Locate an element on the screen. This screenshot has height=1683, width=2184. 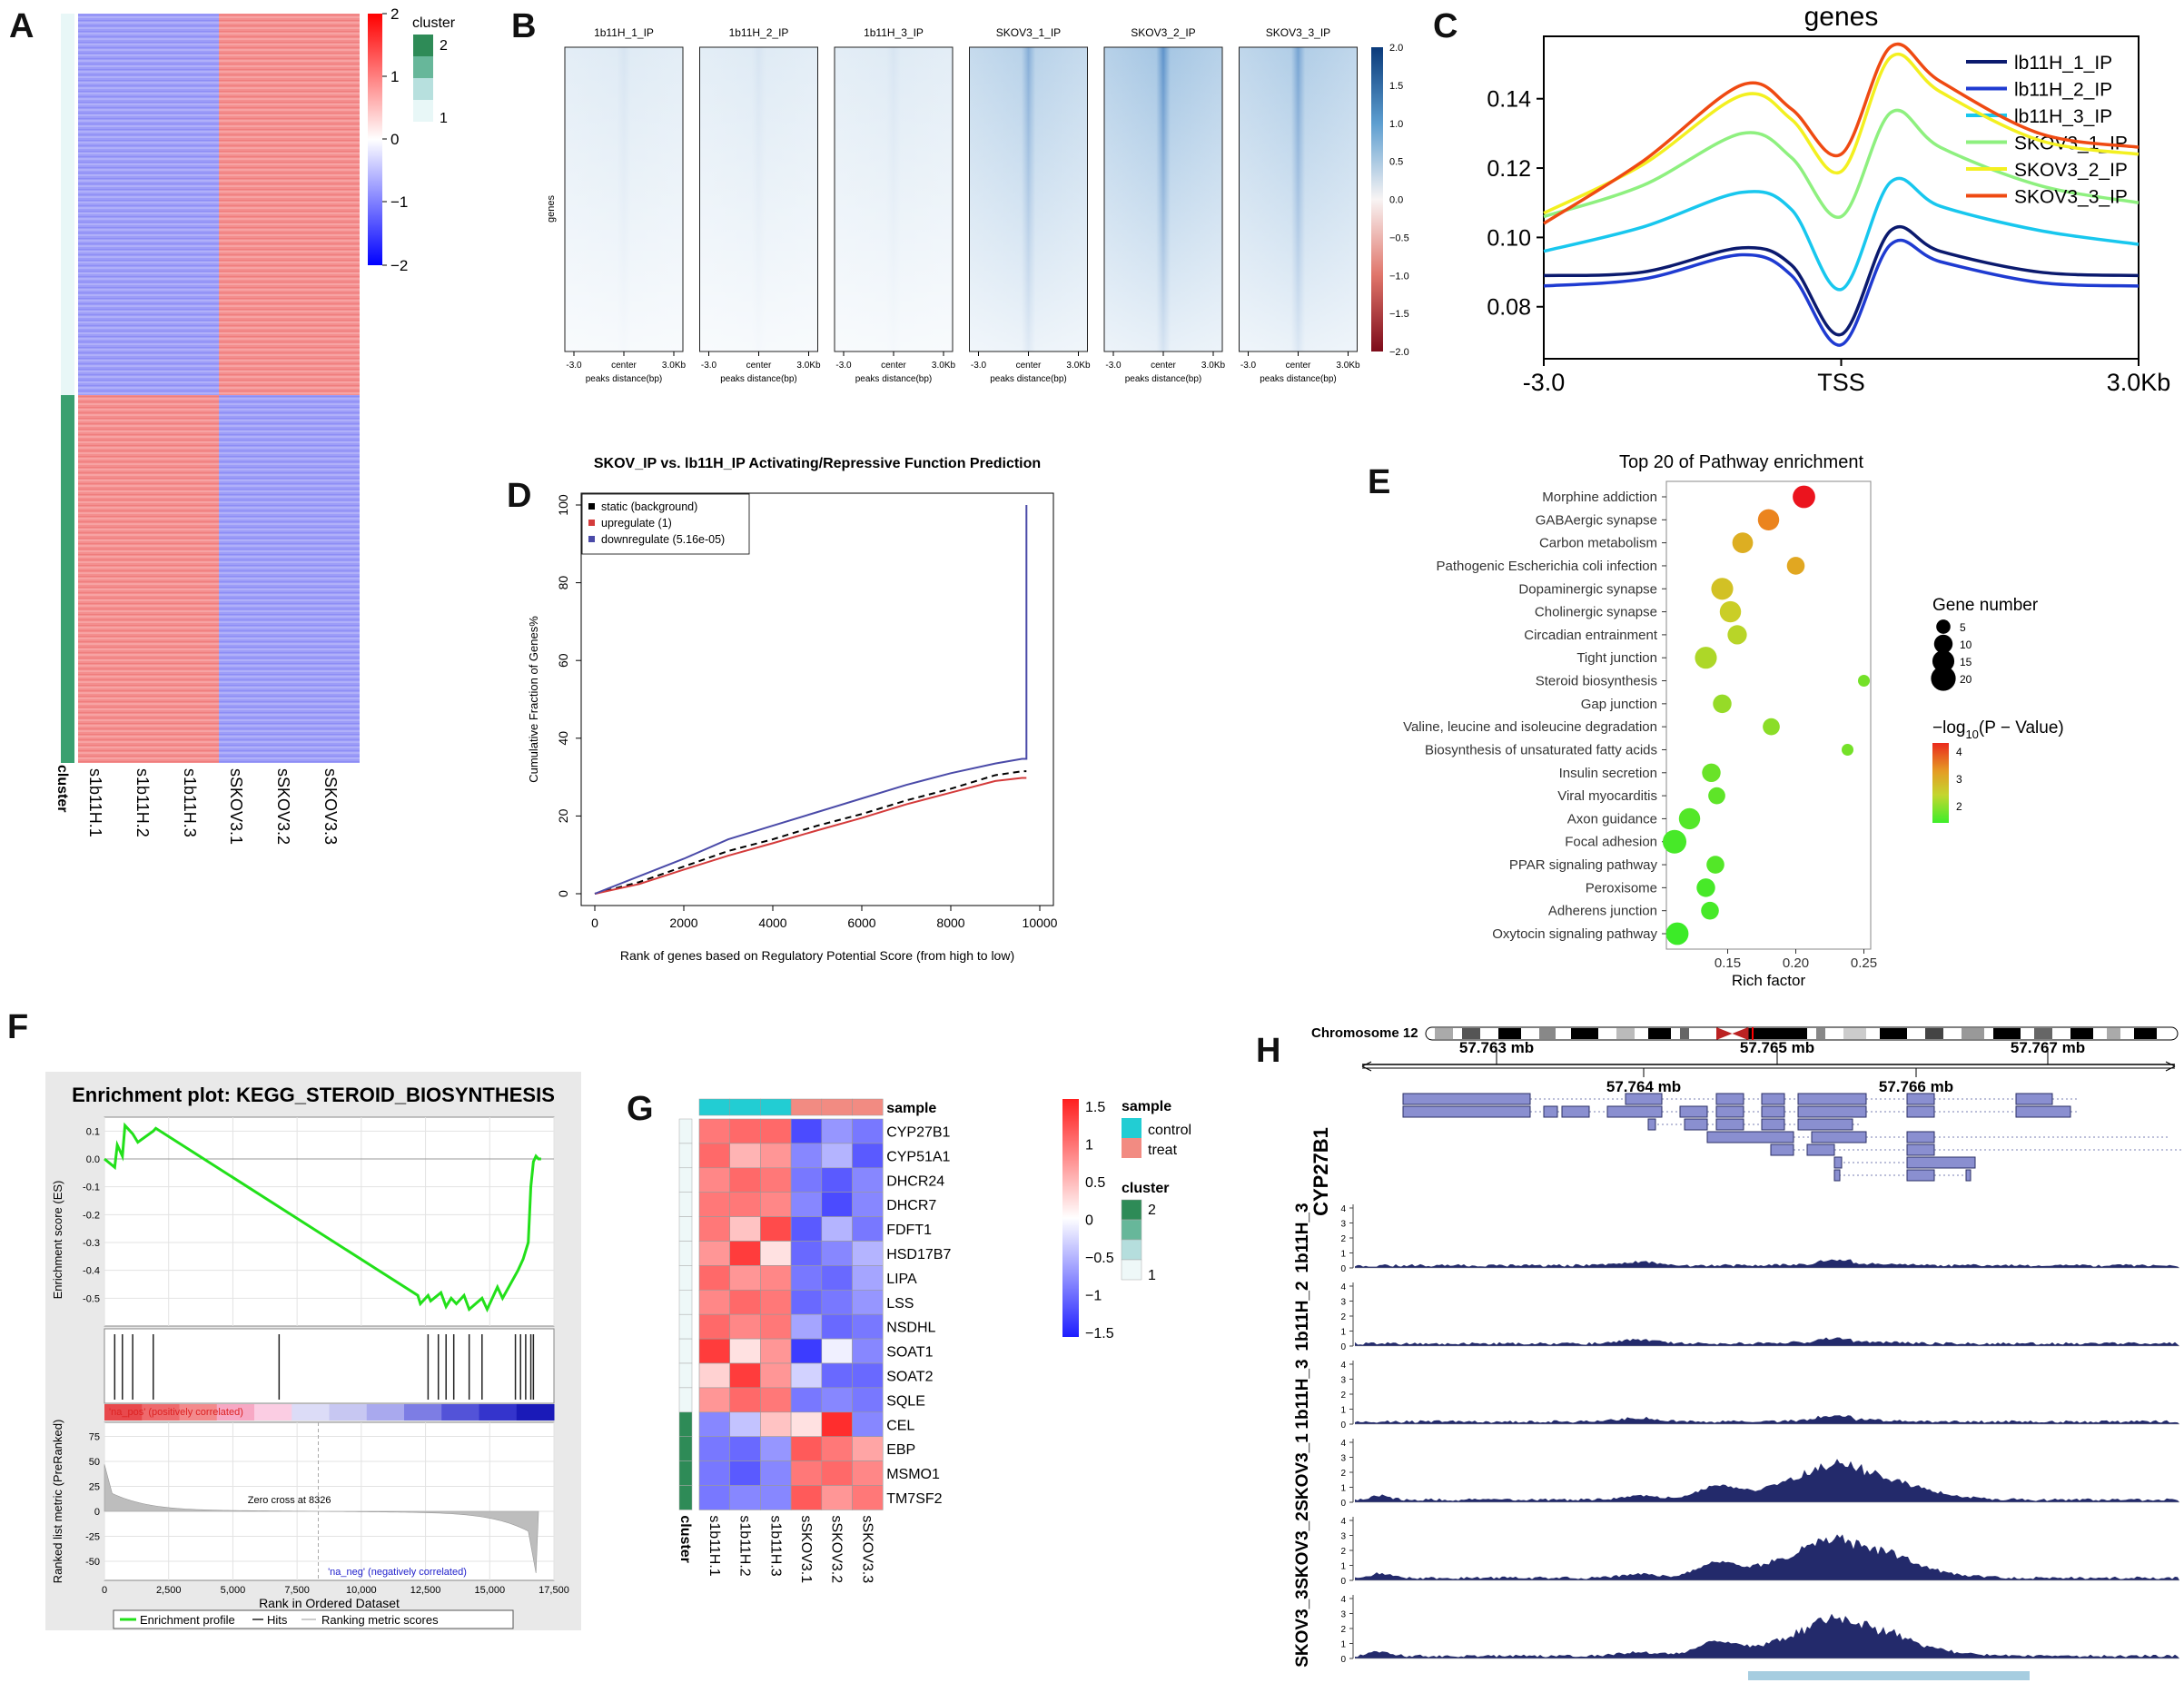
f-legend-label: Enrichment profile is located at coordinates (188, 1620).